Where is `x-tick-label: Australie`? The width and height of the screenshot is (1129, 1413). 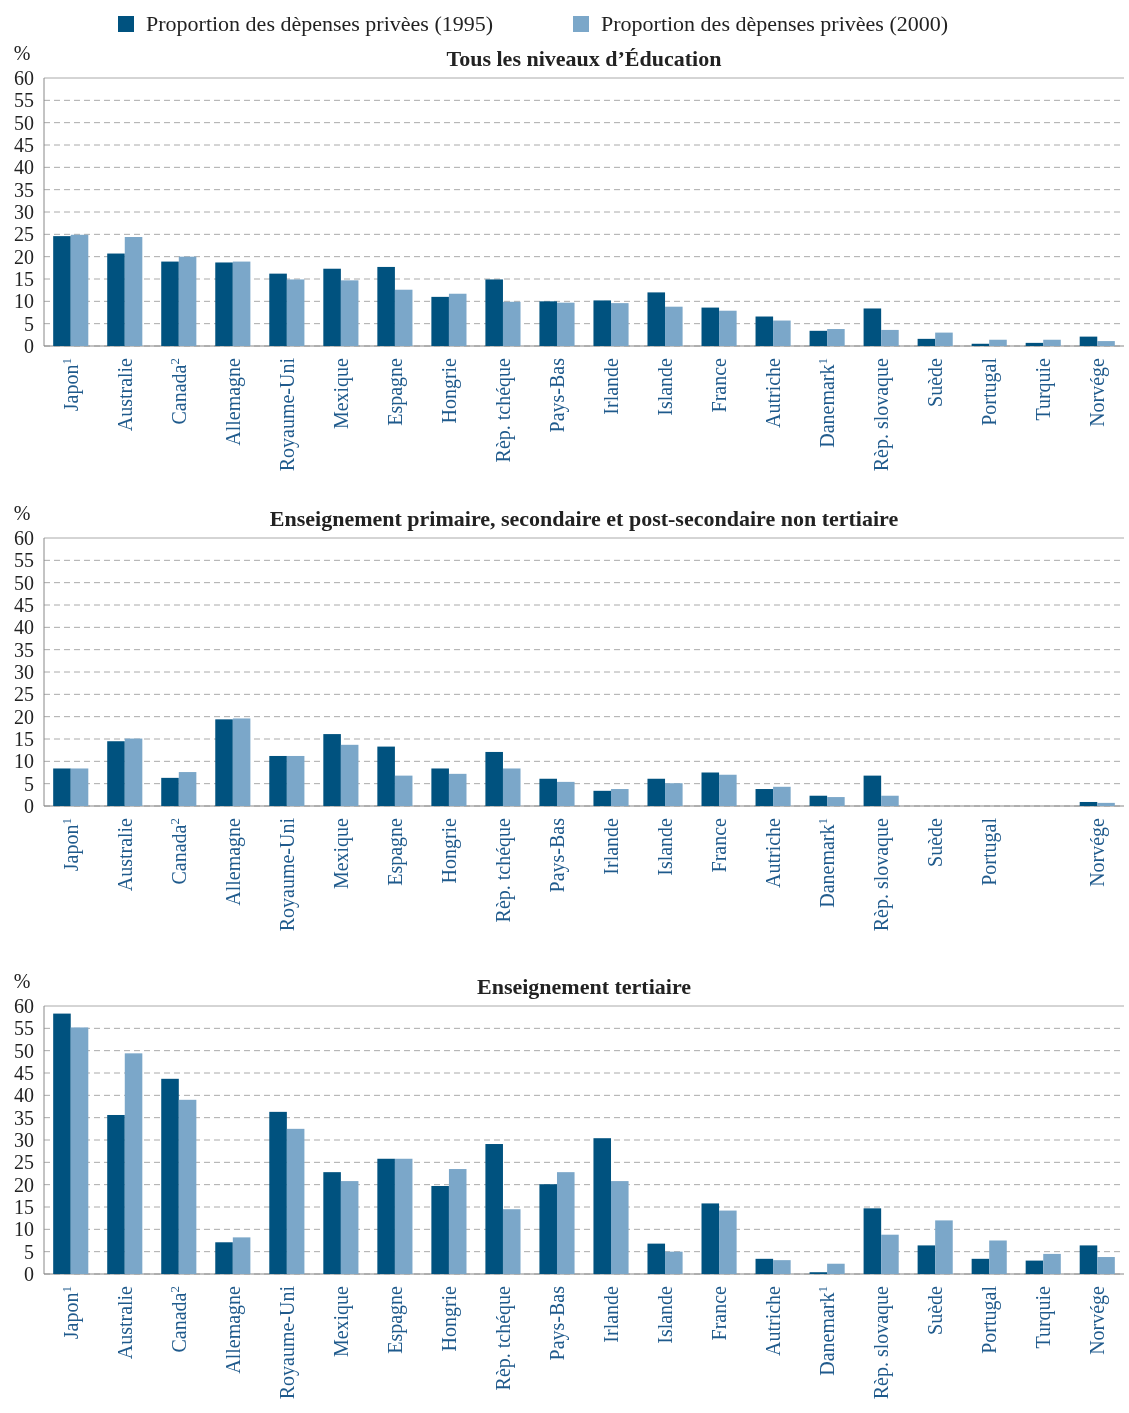
x-tick-label: Australie is located at coordinates (124, 394).